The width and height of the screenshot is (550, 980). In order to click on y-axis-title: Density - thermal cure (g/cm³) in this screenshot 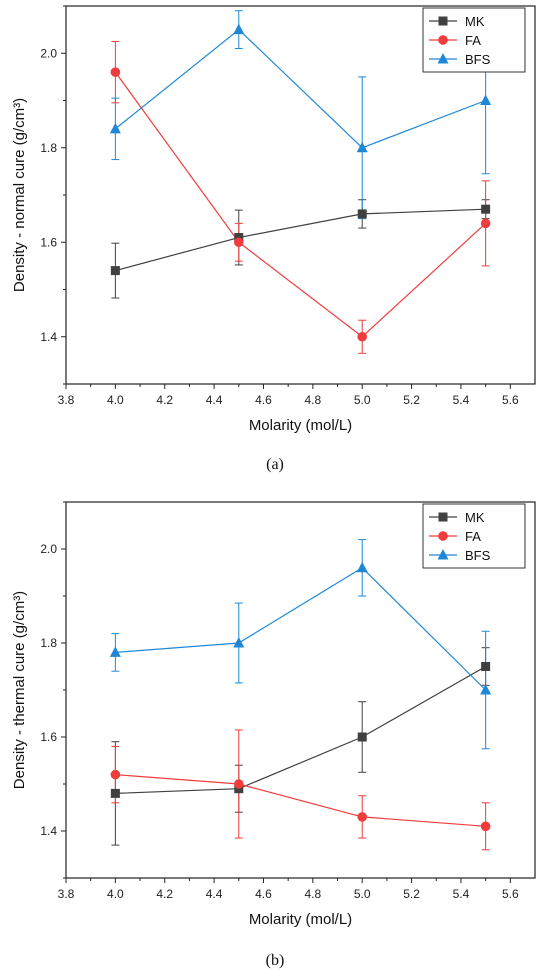, I will do `click(19, 690)`.